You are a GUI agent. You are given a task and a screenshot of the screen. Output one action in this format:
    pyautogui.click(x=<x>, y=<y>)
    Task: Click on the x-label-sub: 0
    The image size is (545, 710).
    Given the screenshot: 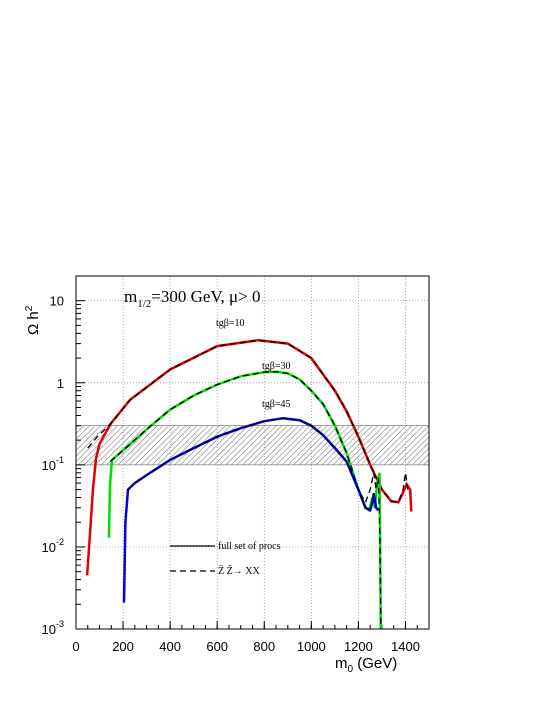 What is the action you would take?
    pyautogui.click(x=351, y=669)
    